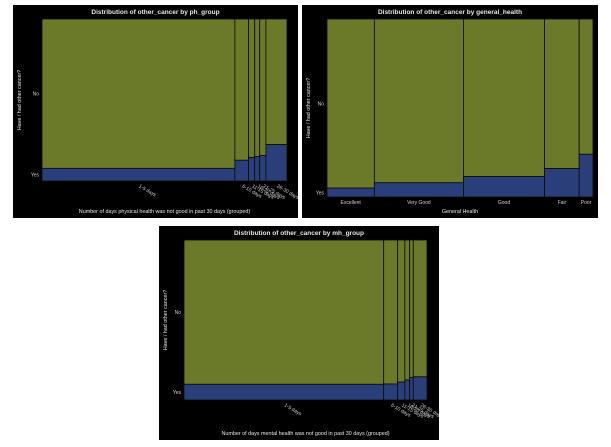  Describe the element at coordinates (504, 97) in the screenshot. I see `tile-no-good` at that location.